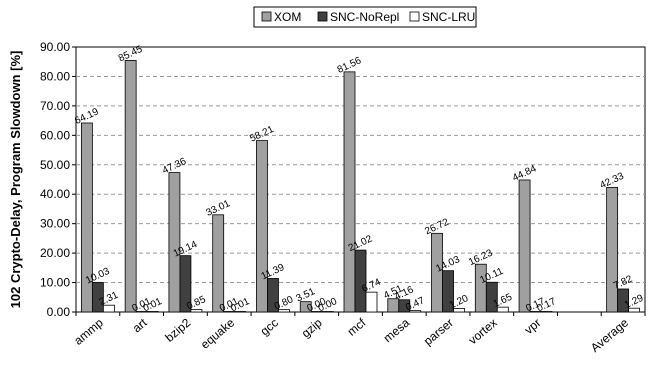 Image resolution: width=655 pixels, height=369 pixels. I want to click on legend-swatch-snc-lru, so click(414, 16).